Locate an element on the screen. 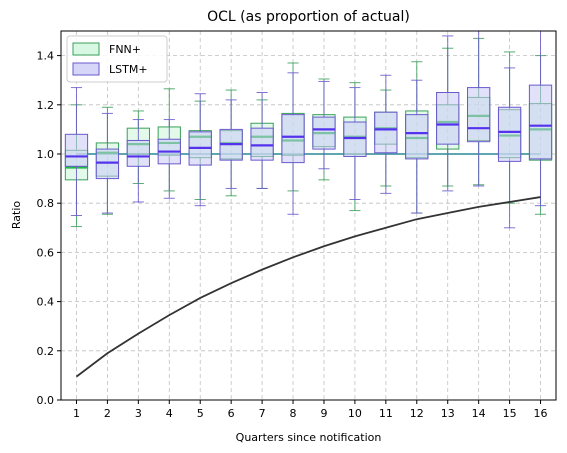  x-tick-label: 13 is located at coordinates (448, 413).